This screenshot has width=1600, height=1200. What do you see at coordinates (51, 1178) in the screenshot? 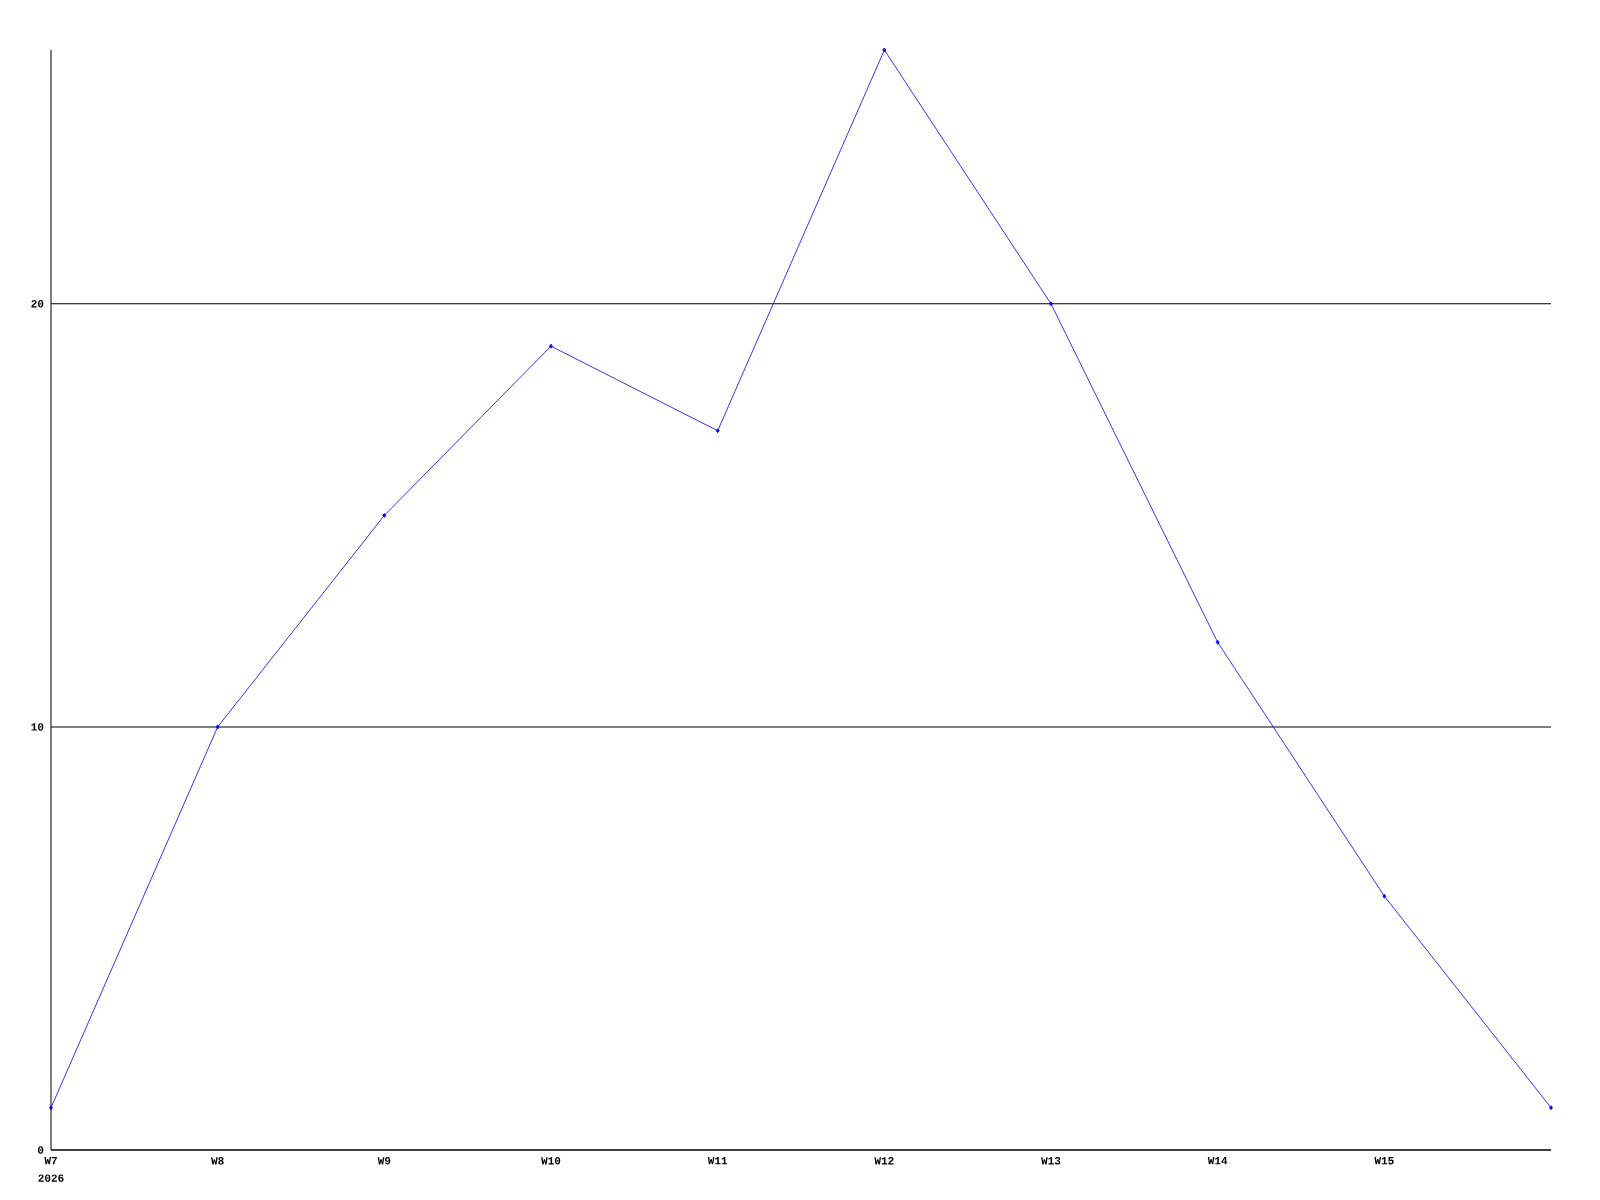
I see `text: 2026` at bounding box center [51, 1178].